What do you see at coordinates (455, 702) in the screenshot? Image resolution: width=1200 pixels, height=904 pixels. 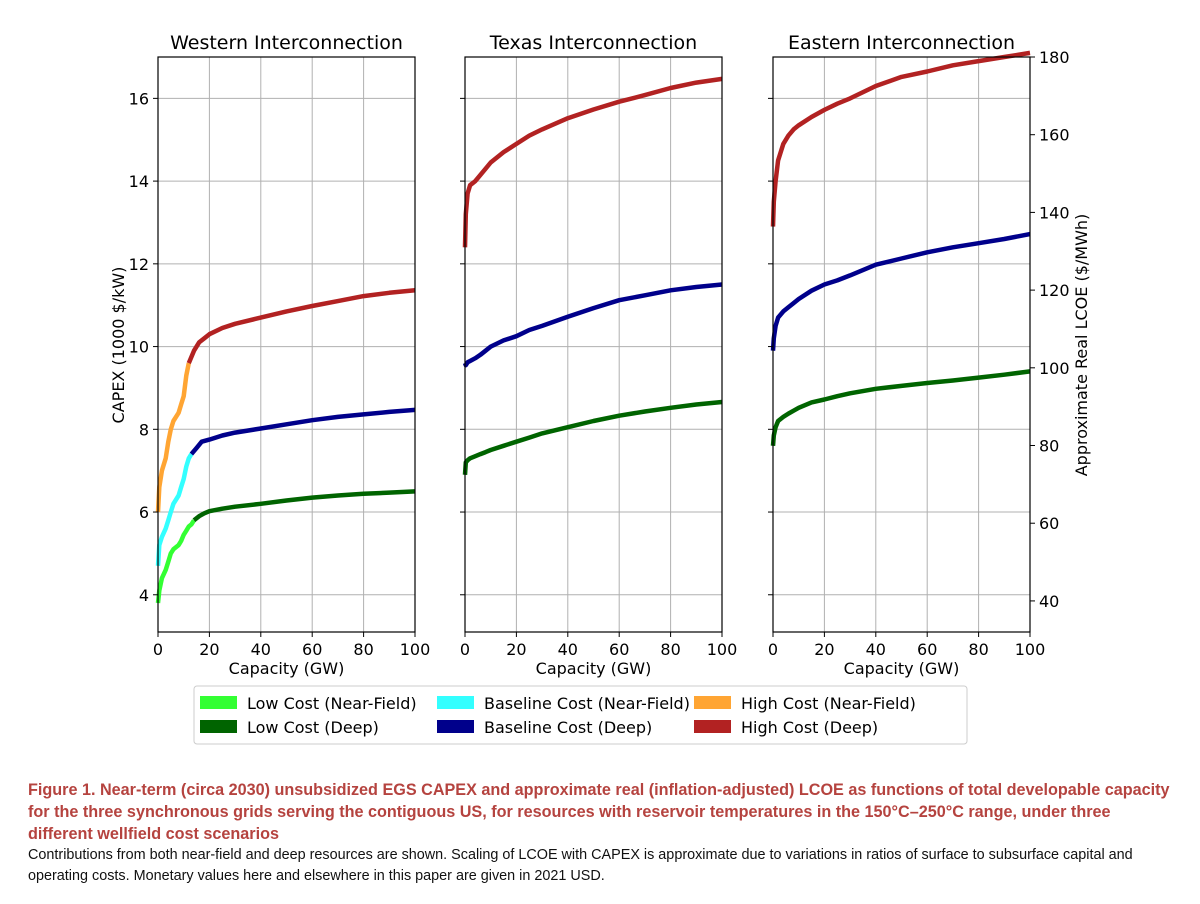 I see `legend-swatch-base_nf` at bounding box center [455, 702].